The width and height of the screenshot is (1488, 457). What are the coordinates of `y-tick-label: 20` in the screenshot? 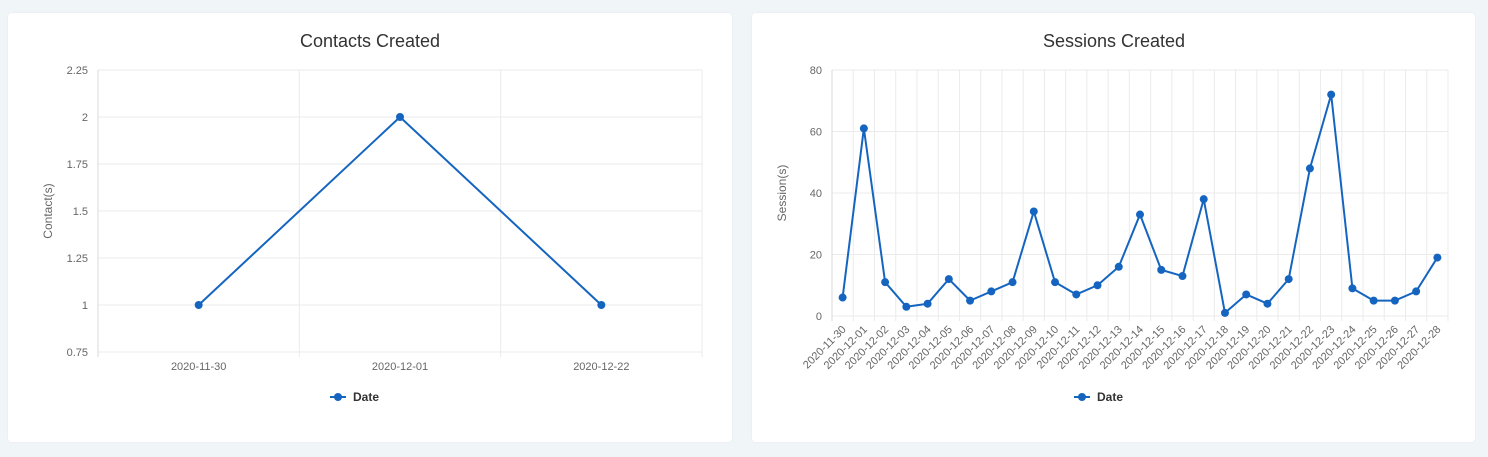 It's located at (816, 256).